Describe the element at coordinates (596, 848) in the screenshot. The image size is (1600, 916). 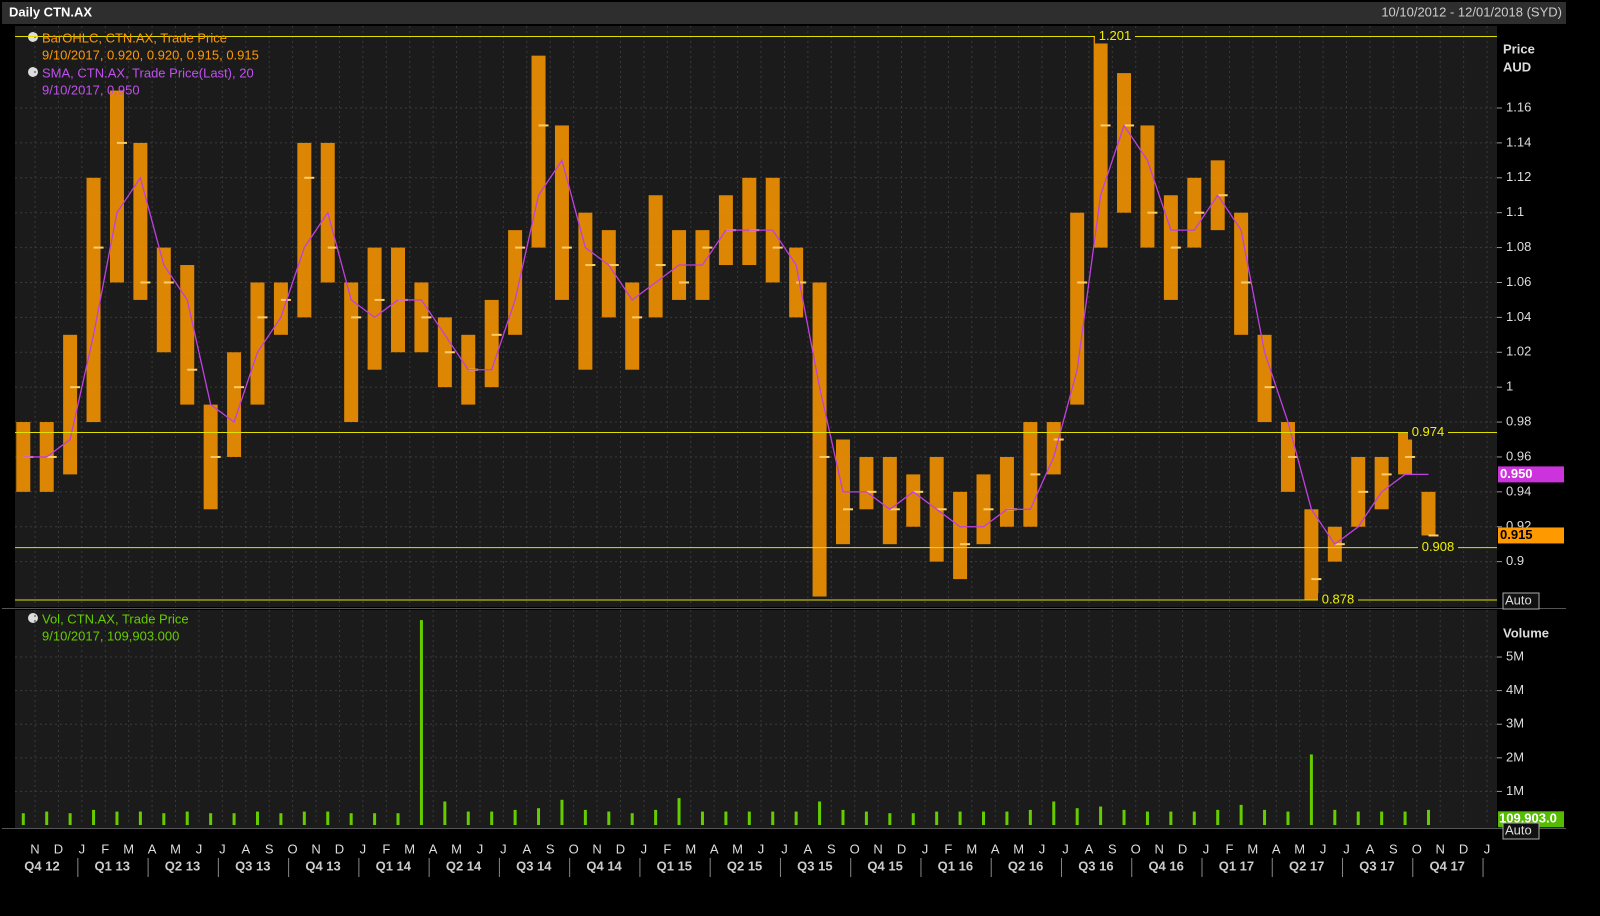
I see `x-tick-label: N` at that location.